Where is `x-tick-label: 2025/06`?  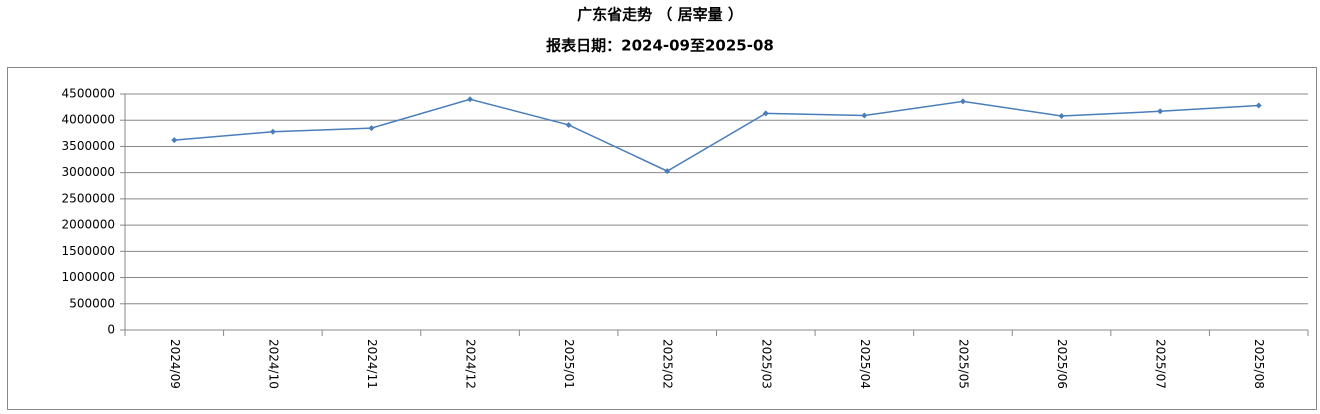 x-tick-label: 2025/06 is located at coordinates (1062, 364).